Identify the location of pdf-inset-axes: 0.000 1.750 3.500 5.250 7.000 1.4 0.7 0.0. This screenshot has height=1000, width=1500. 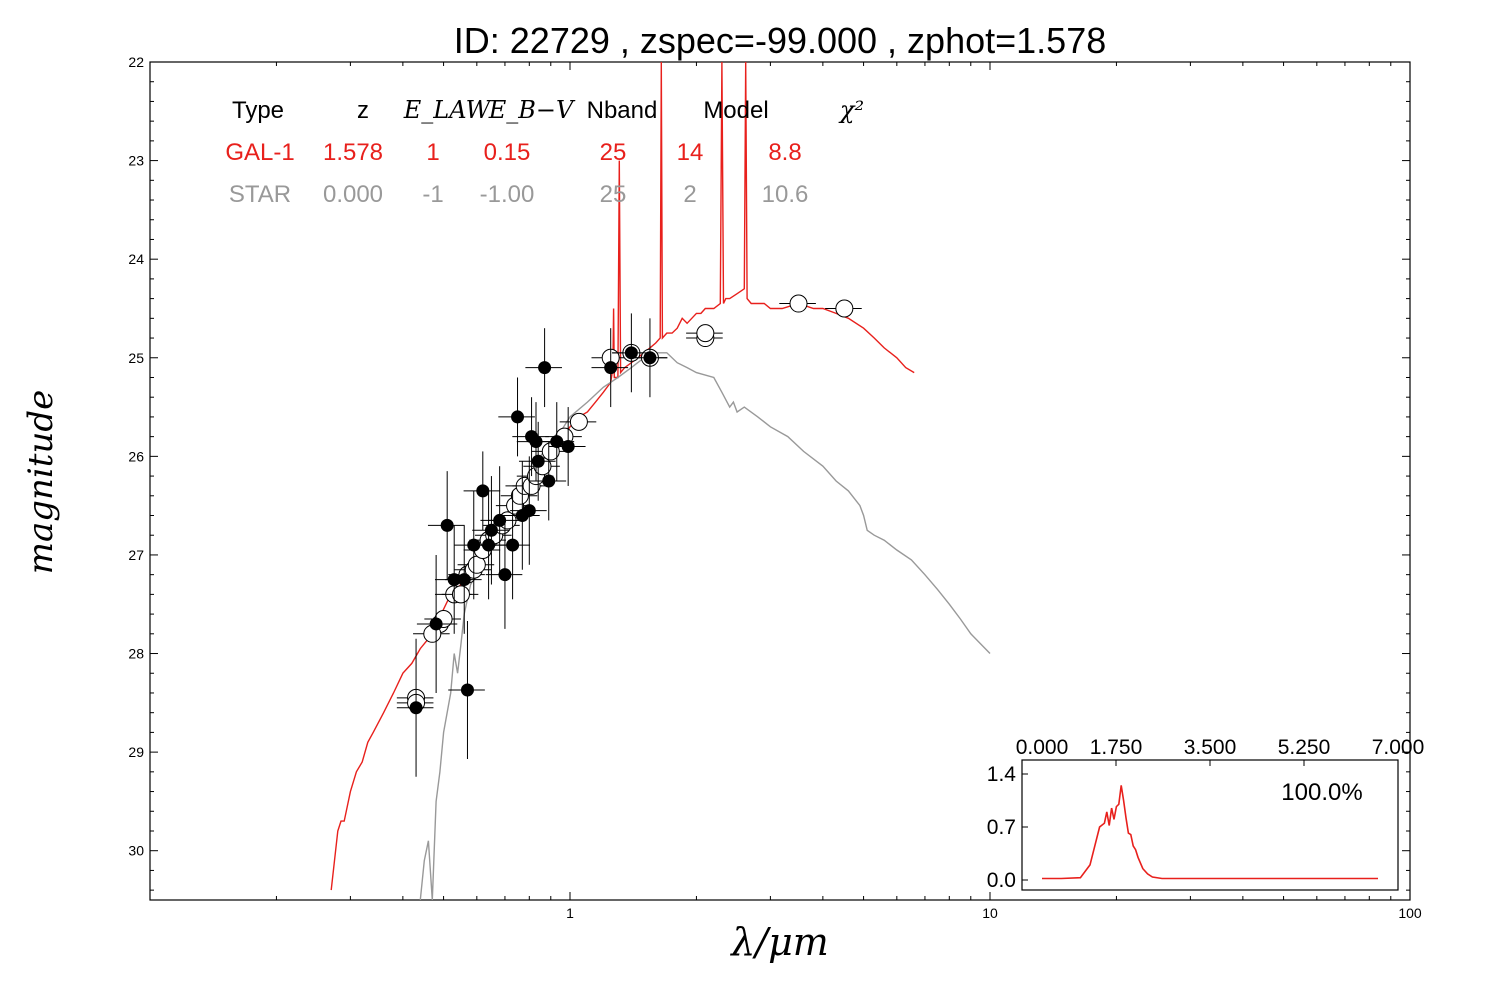
(1205, 814).